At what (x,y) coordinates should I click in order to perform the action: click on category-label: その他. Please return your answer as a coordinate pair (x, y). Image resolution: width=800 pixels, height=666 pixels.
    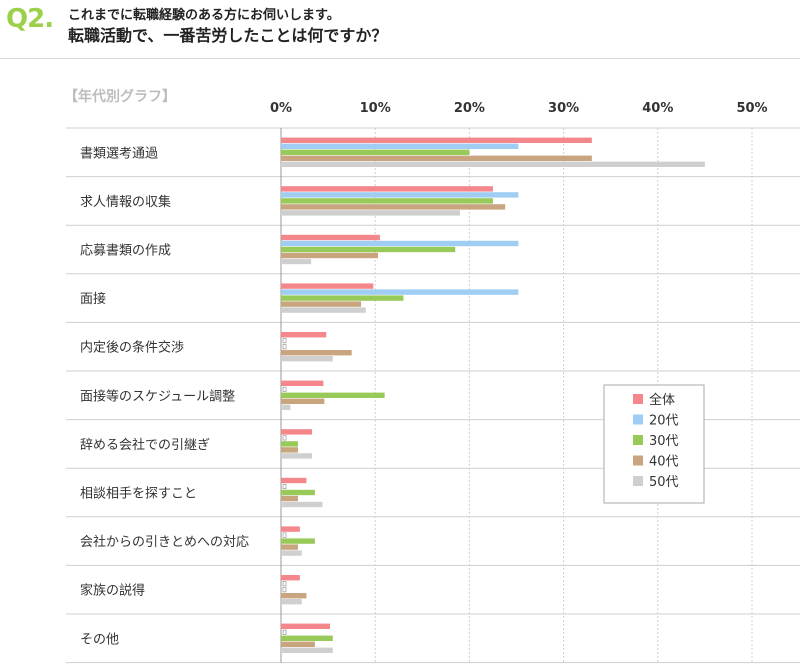
    Looking at the image, I should click on (99, 639).